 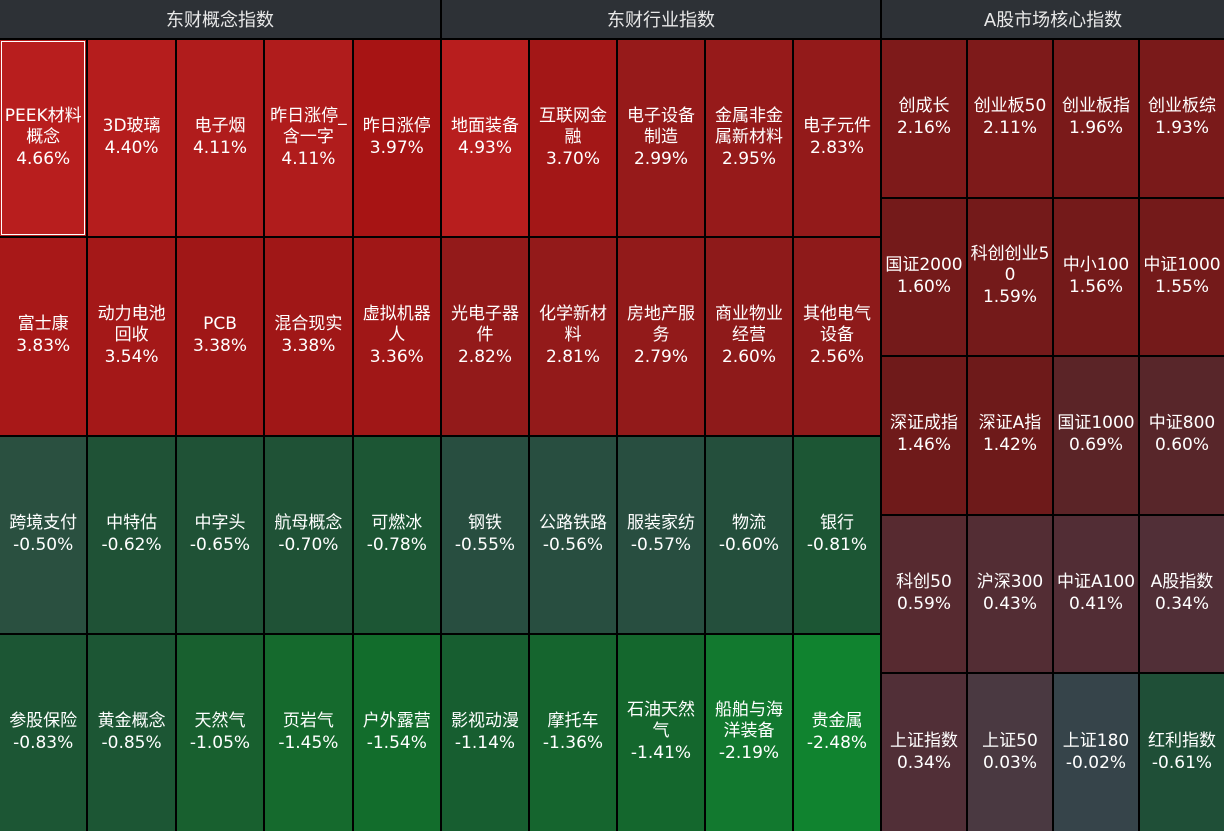 What do you see at coordinates (573, 138) in the screenshot?
I see `index-tile: 互联网金融 3.70%` at bounding box center [573, 138].